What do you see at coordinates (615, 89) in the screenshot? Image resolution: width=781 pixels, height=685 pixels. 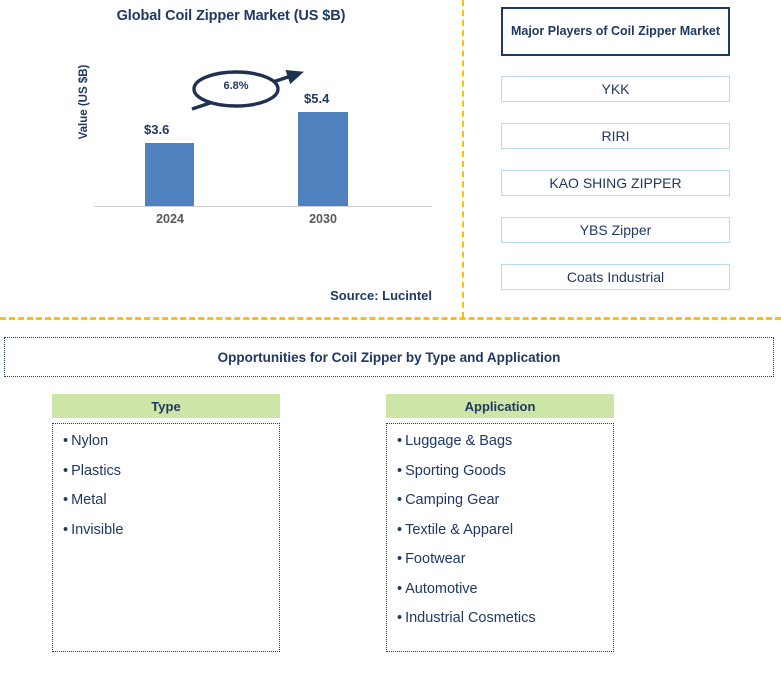 I see `player-row: YKK` at bounding box center [615, 89].